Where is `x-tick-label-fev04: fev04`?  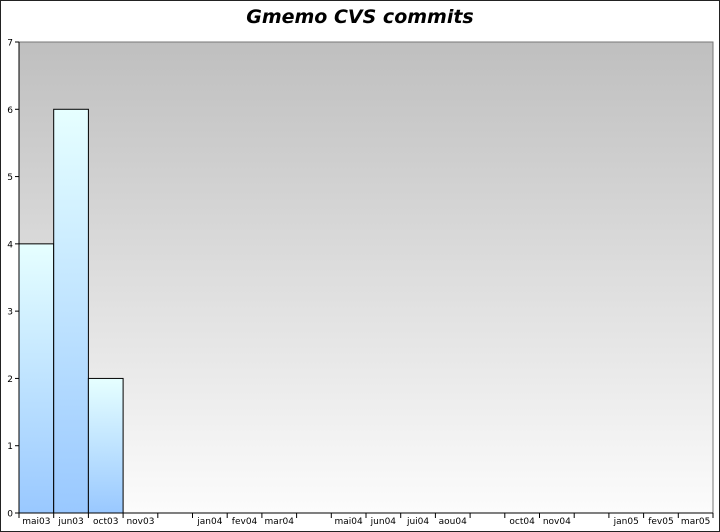
x-tick-label-fev04: fev04 is located at coordinates (245, 522).